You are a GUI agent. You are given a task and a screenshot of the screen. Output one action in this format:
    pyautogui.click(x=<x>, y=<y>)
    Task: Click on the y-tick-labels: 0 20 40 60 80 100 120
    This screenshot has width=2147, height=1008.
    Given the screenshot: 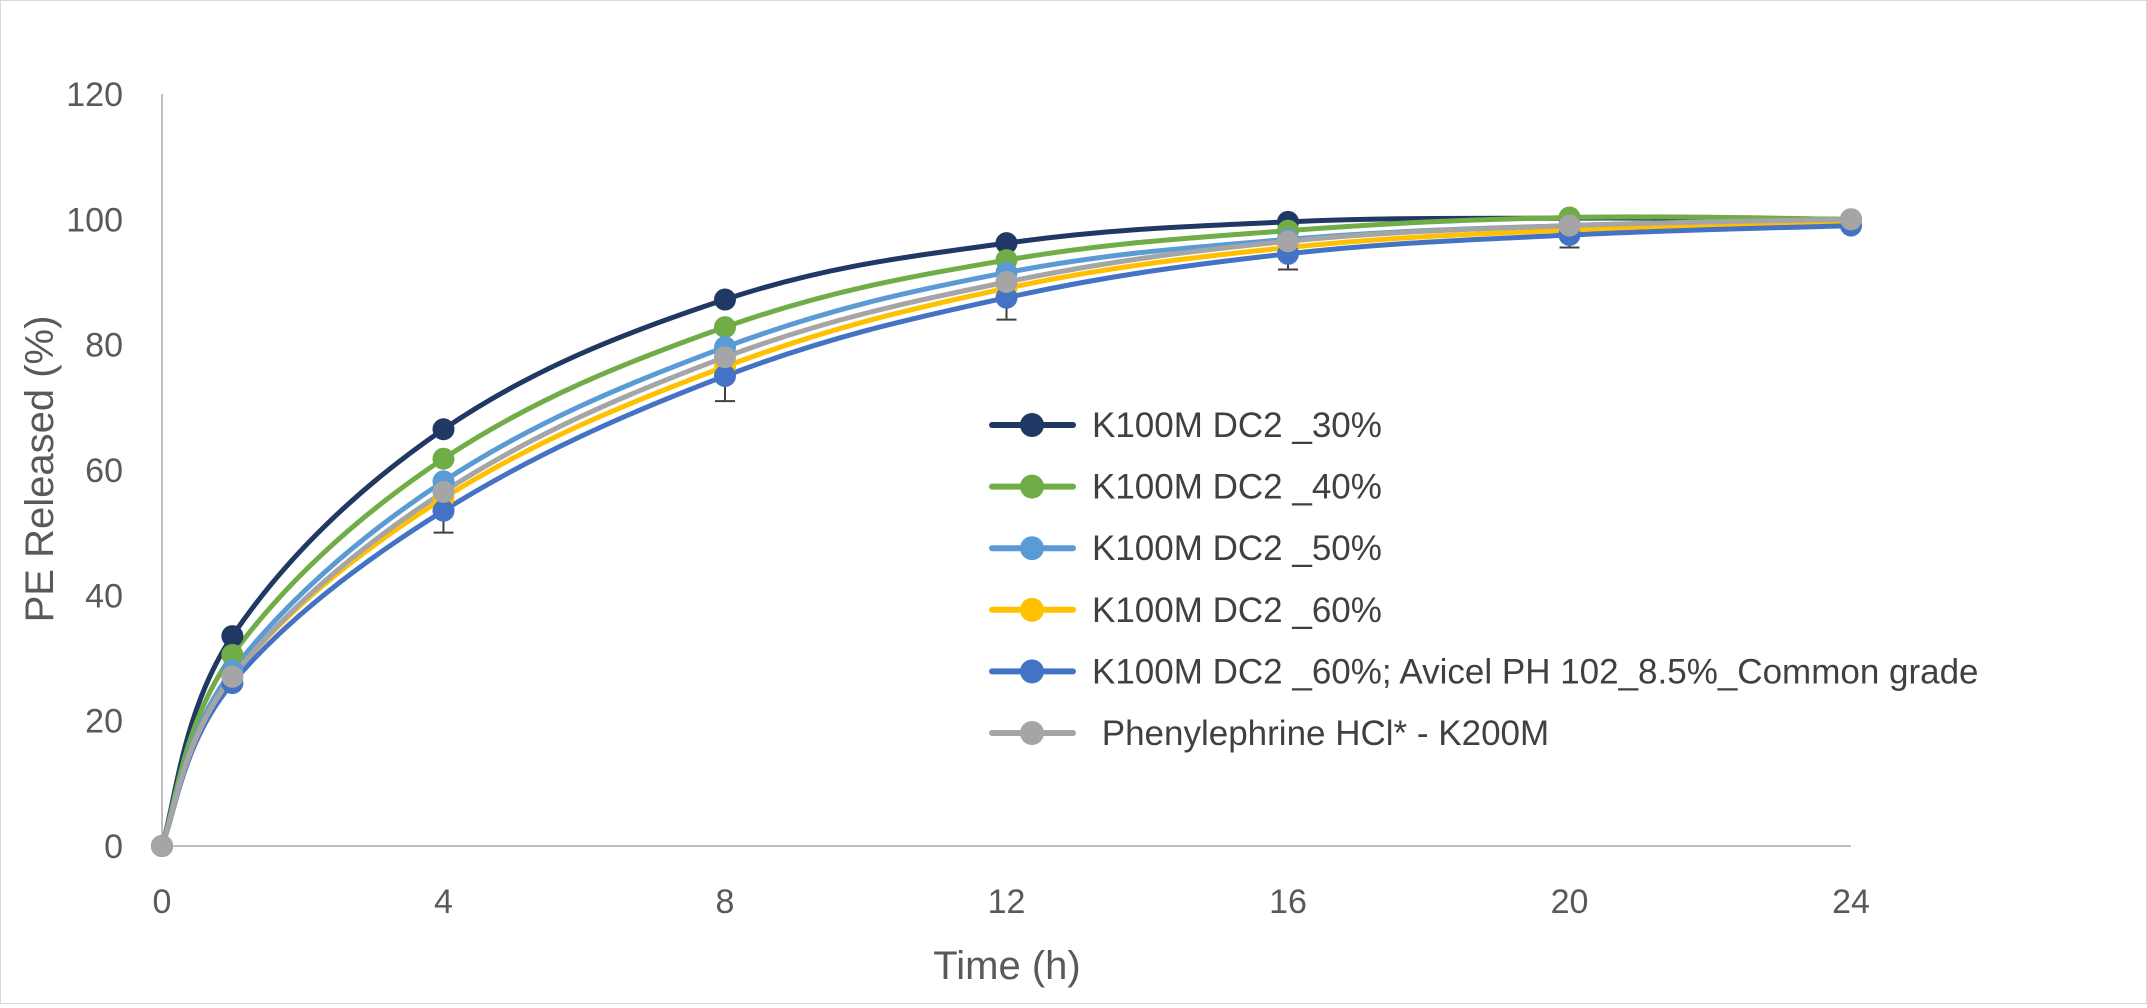 What is the action you would take?
    pyautogui.click(x=94, y=471)
    